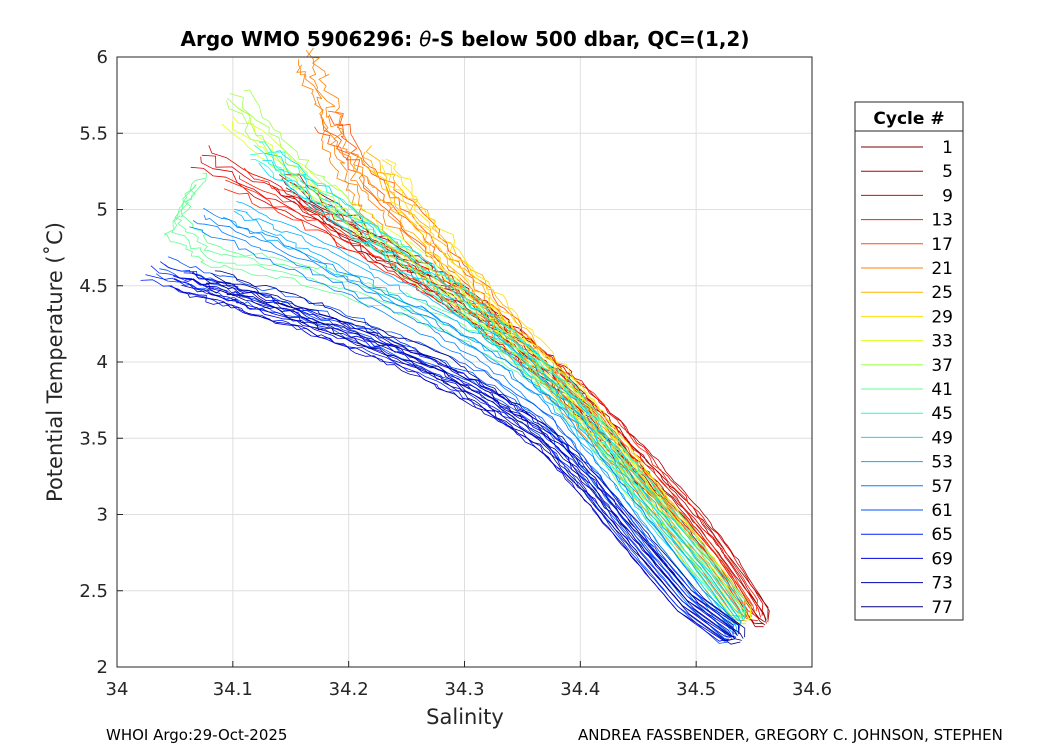  What do you see at coordinates (942, 438) in the screenshot?
I see `legend-label-49: 49` at bounding box center [942, 438].